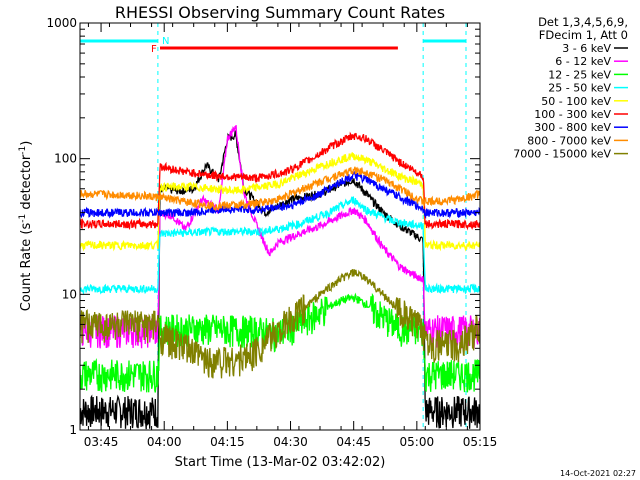 This screenshot has height=480, width=640. Describe the element at coordinates (154, 49) in the screenshot. I see `flag-marker-f: F` at that location.